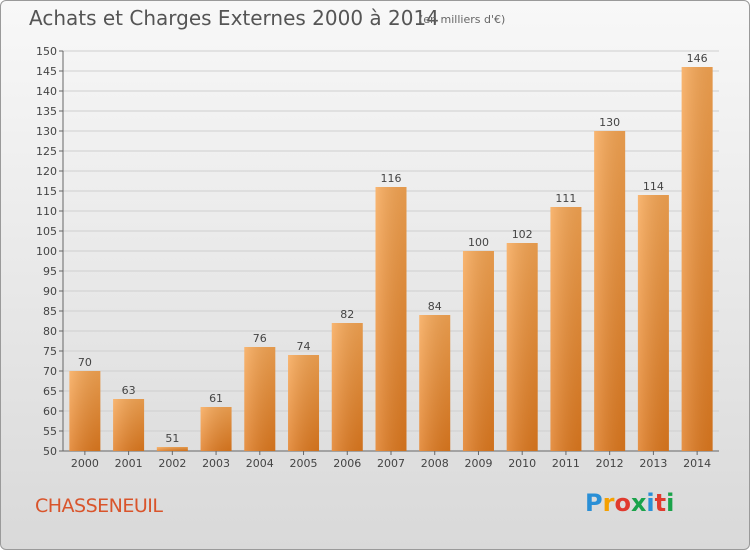 The height and width of the screenshot is (550, 750). Describe the element at coordinates (46, 171) in the screenshot. I see `y-tick-label: 120` at that location.